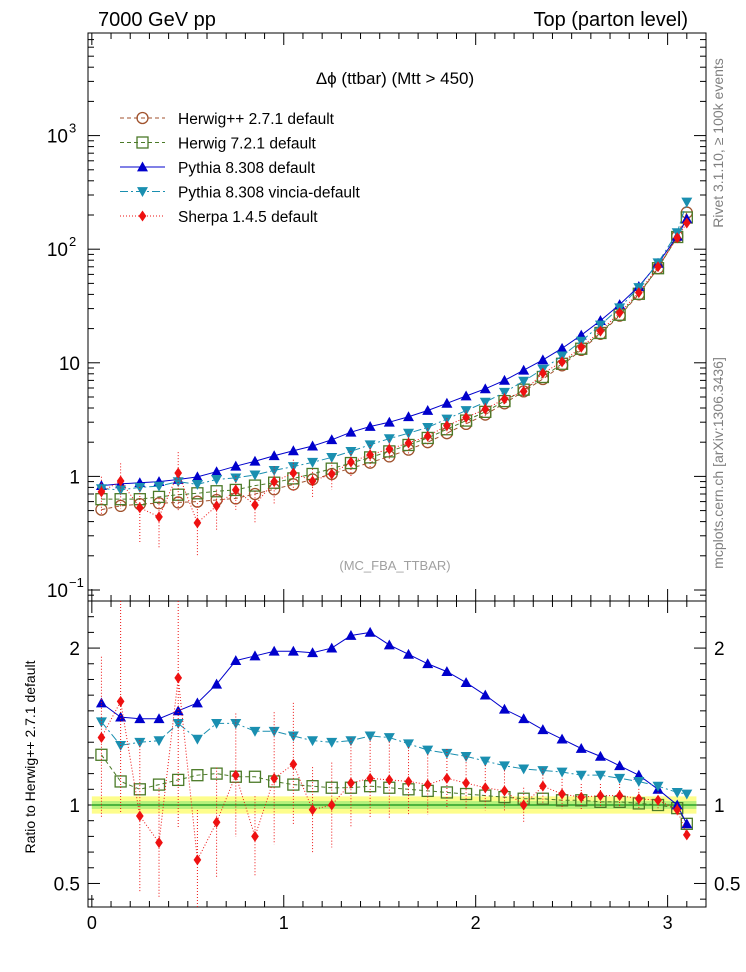 This screenshot has height=972, width=746. What do you see at coordinates (718, 463) in the screenshot?
I see `mcplots-label: mcplots.cern.ch [arXiv:1306.3436]` at bounding box center [718, 463].